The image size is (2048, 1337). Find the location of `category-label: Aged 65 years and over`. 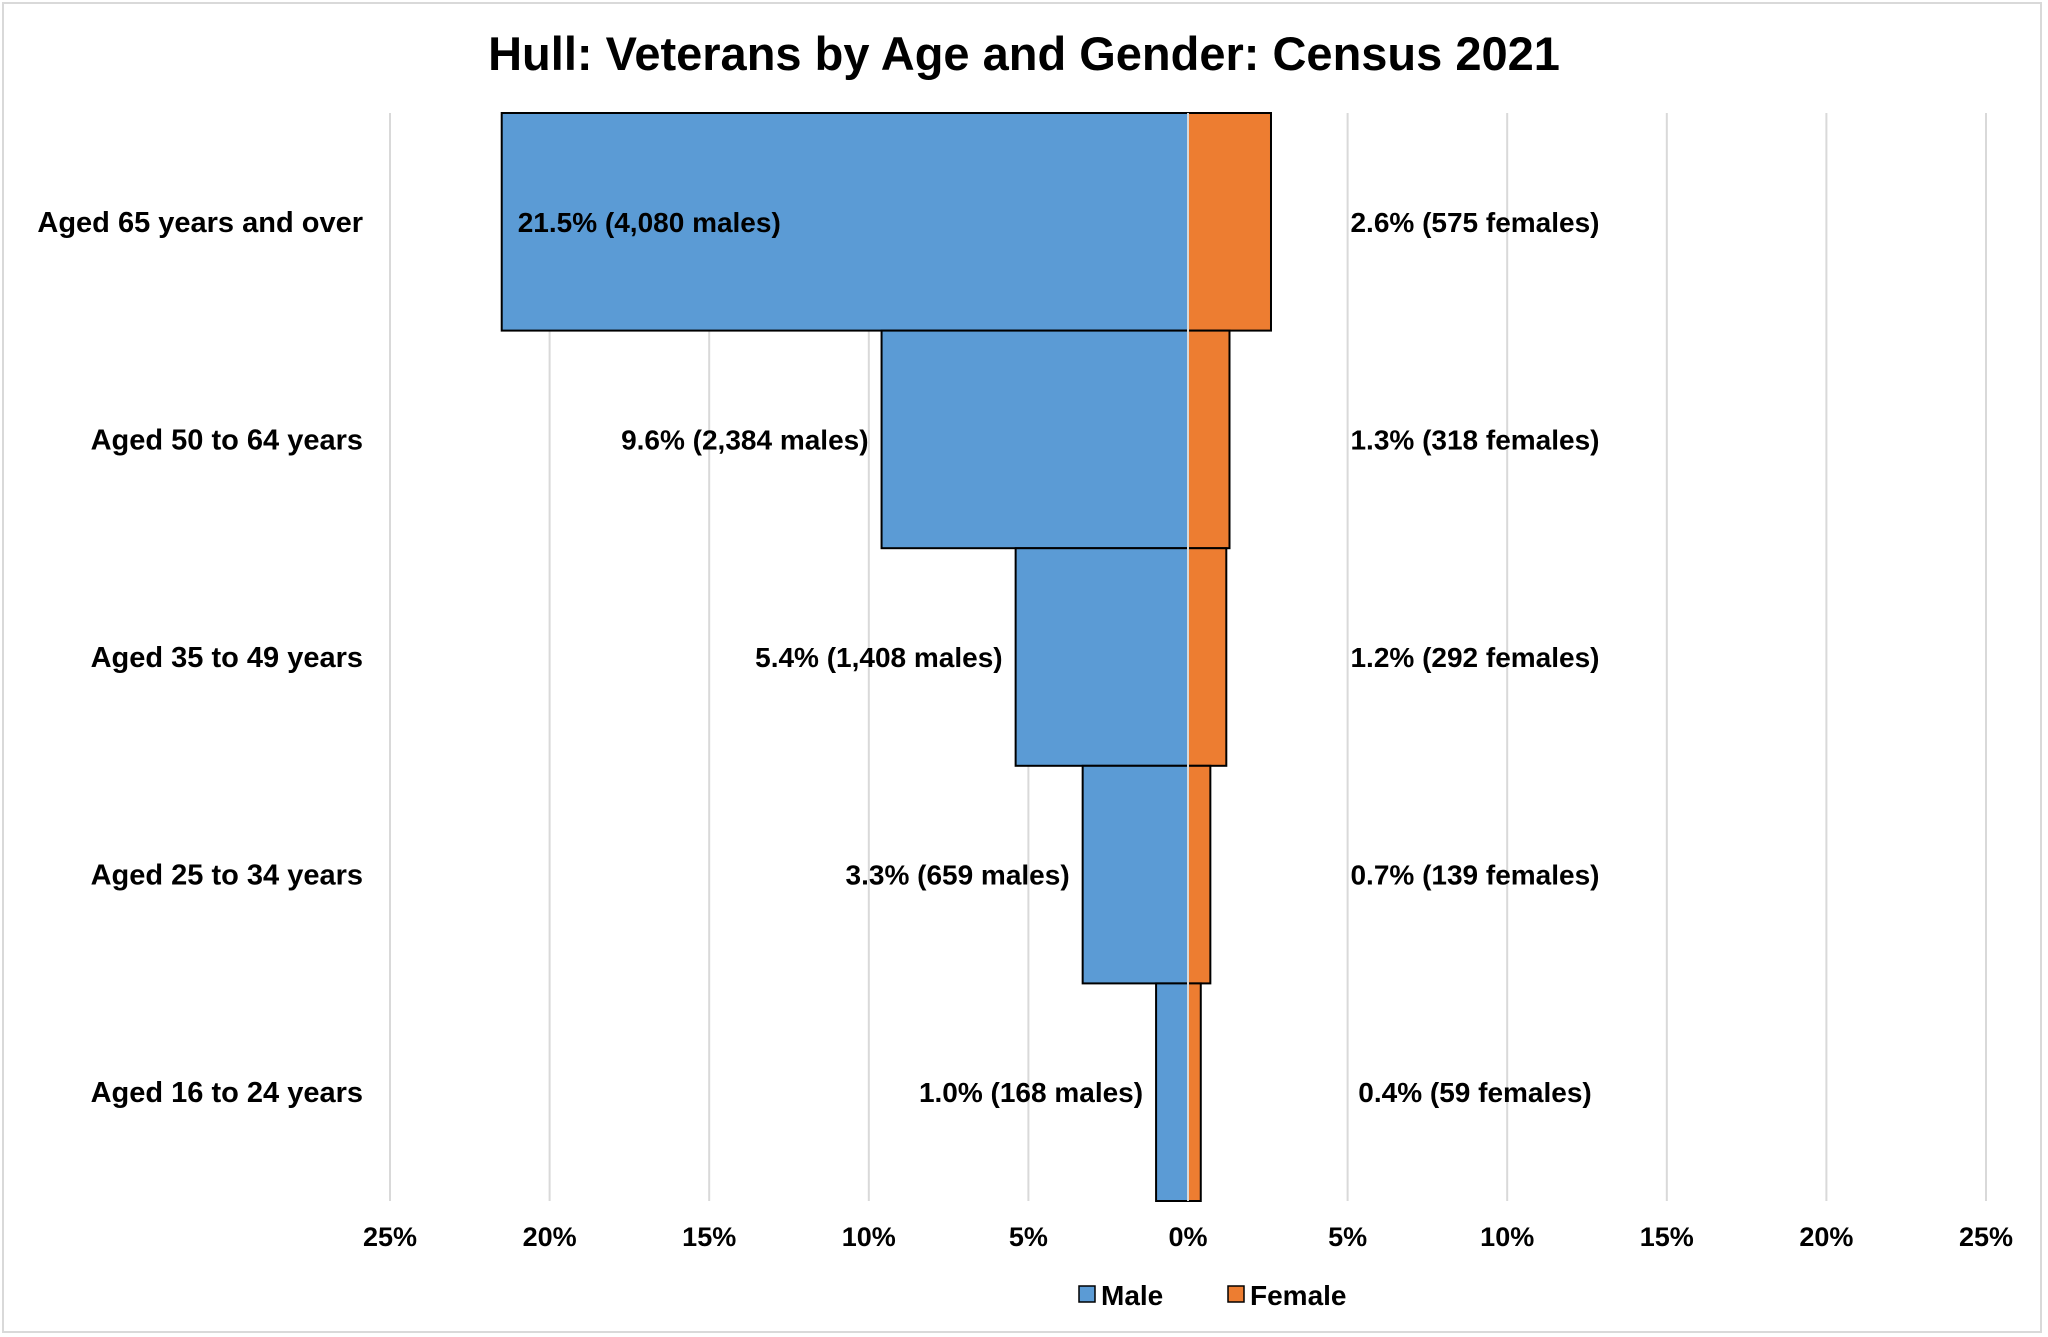

category-label: Aged 65 years and over is located at coordinates (200, 223).